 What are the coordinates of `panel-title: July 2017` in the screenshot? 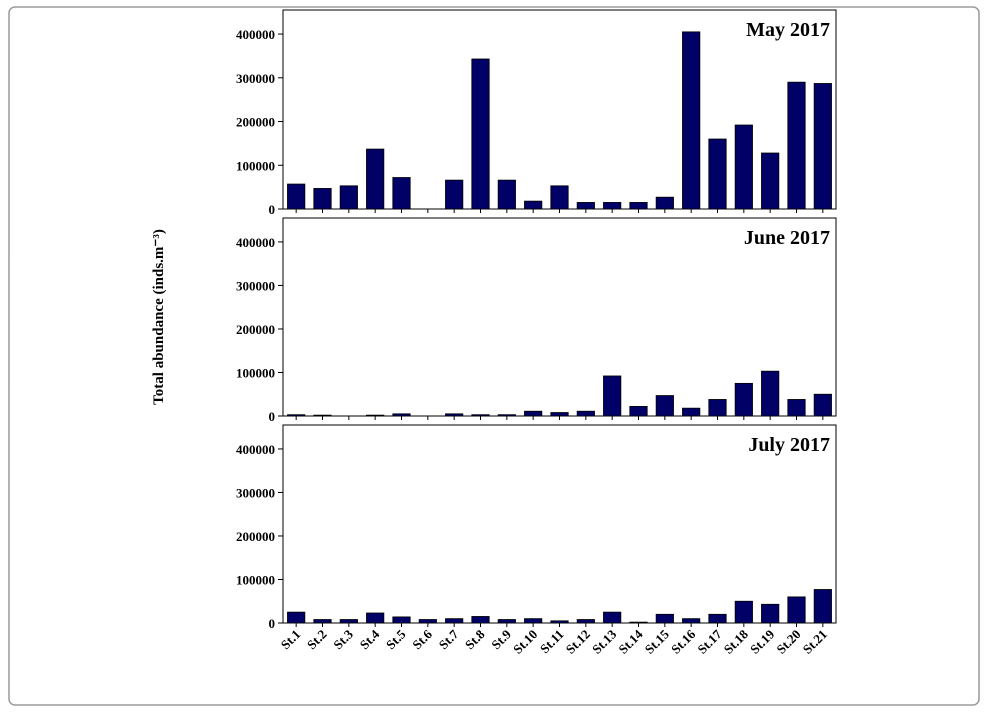 It's located at (789, 445).